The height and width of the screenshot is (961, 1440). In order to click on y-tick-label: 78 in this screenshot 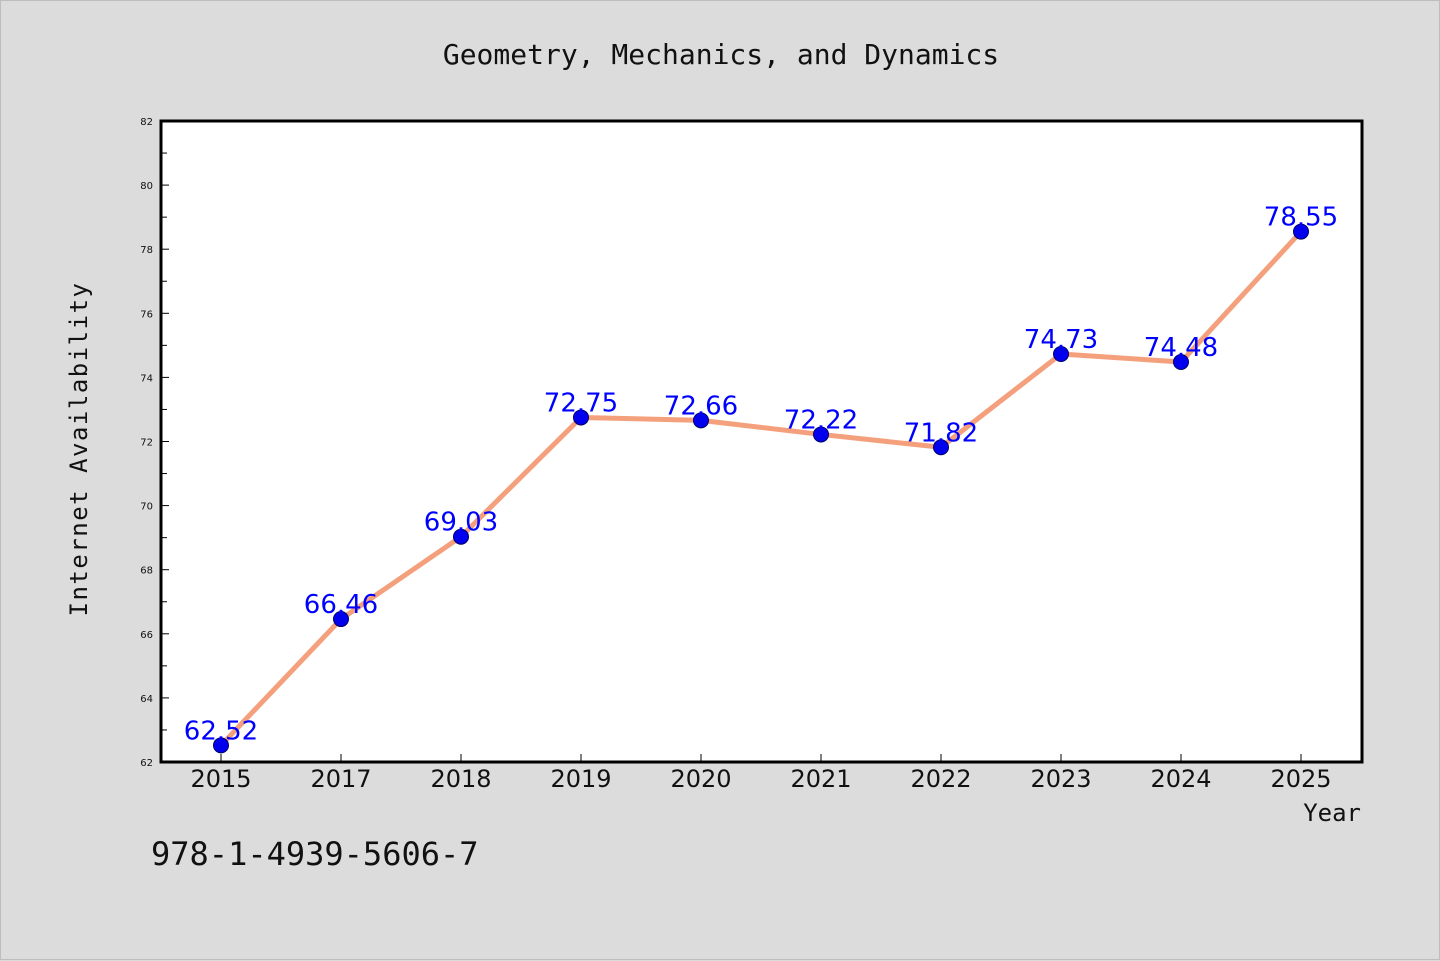, I will do `click(146, 250)`.